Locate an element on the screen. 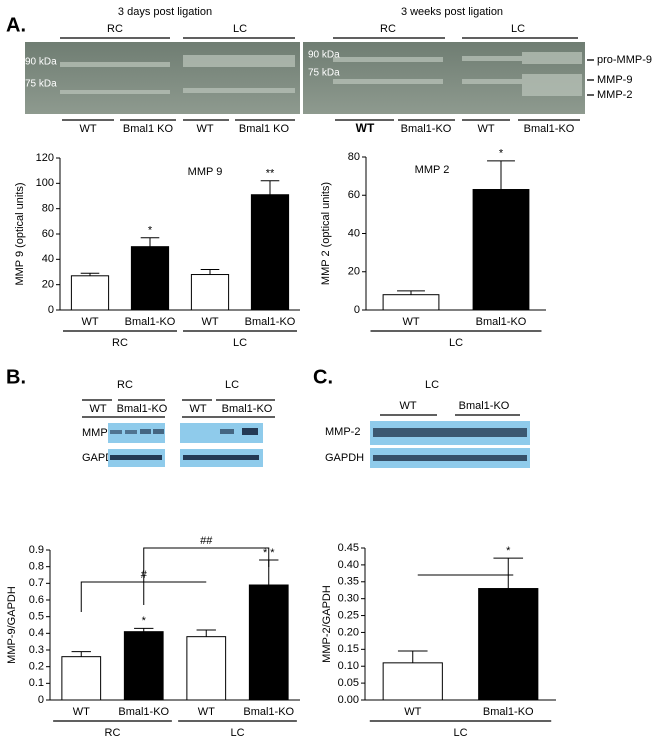 Image resolution: width=660 pixels, height=754 pixels. band-label: MMP-9 is located at coordinates (614, 80).